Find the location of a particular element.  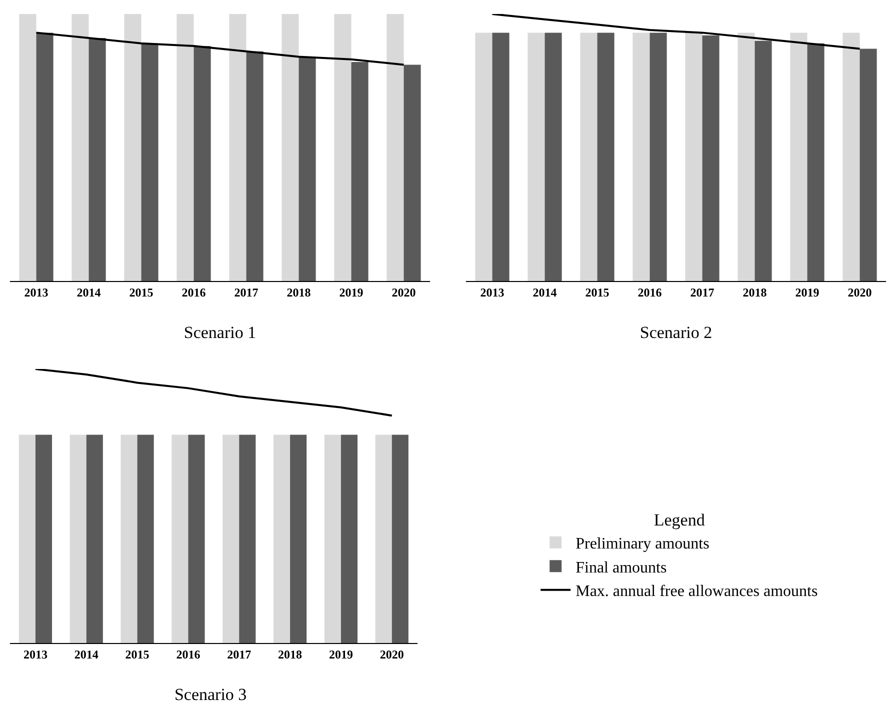

legend-label: Preliminary amounts is located at coordinates (643, 544).